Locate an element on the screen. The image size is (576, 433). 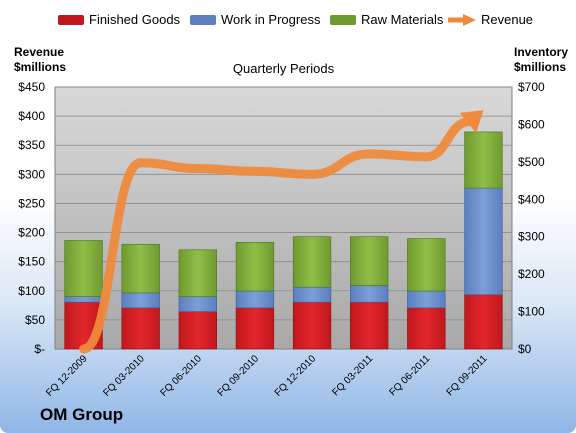
y-right-tick-label: $600 is located at coordinates (531, 124).